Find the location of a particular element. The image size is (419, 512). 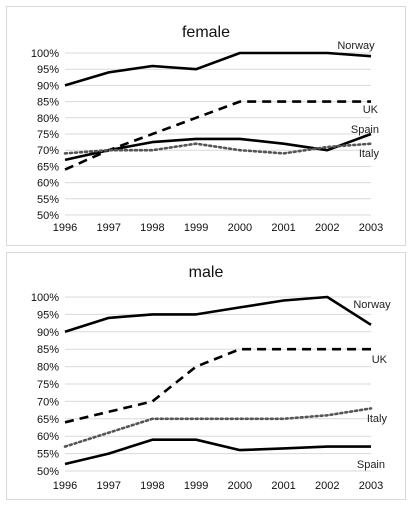

male-y-tick-label: 100% is located at coordinates (45, 298).